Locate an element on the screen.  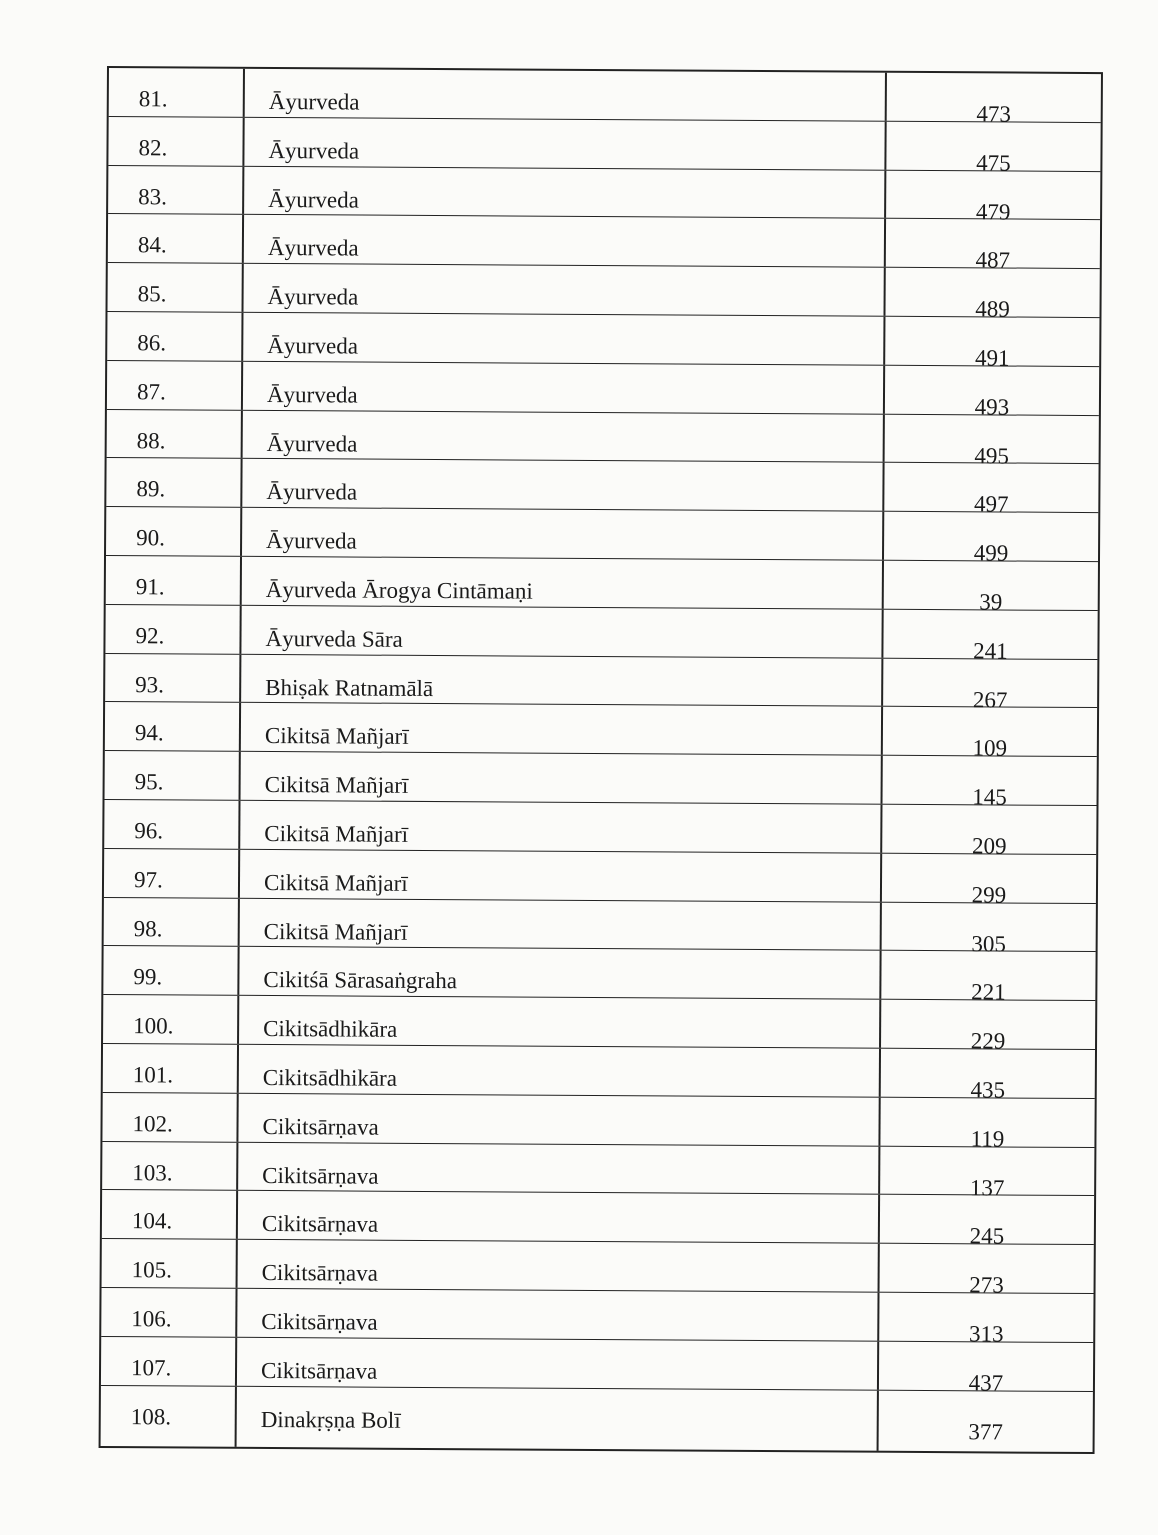
table-row: 103. Cikitsārṇava 137 is located at coordinates (598, 1171).